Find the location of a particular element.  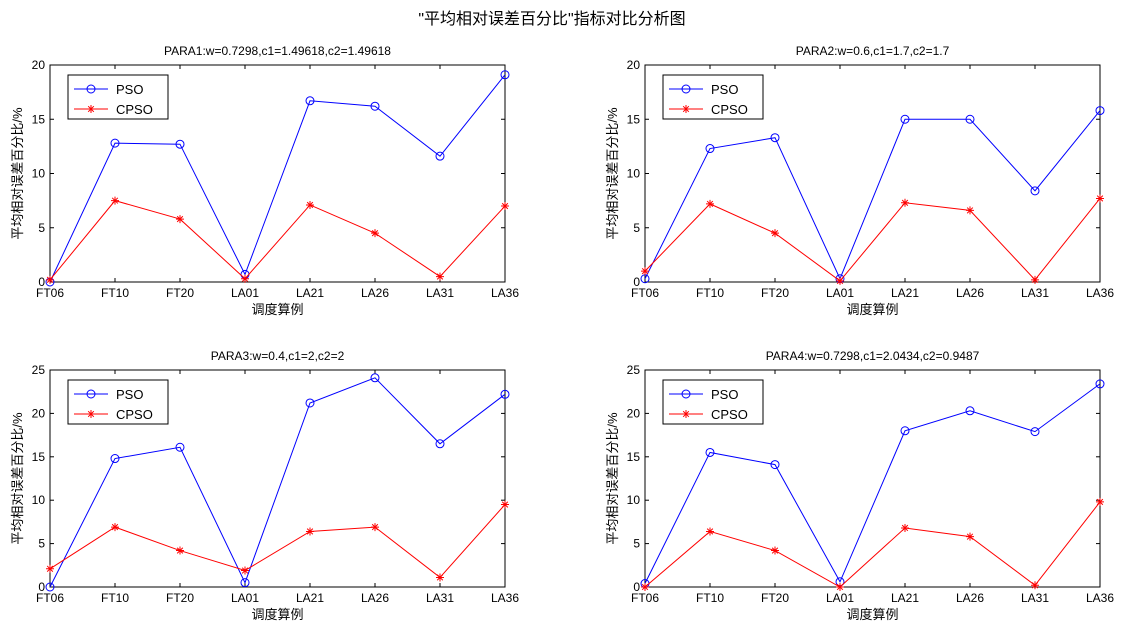

legend-box is located at coordinates (118, 402).